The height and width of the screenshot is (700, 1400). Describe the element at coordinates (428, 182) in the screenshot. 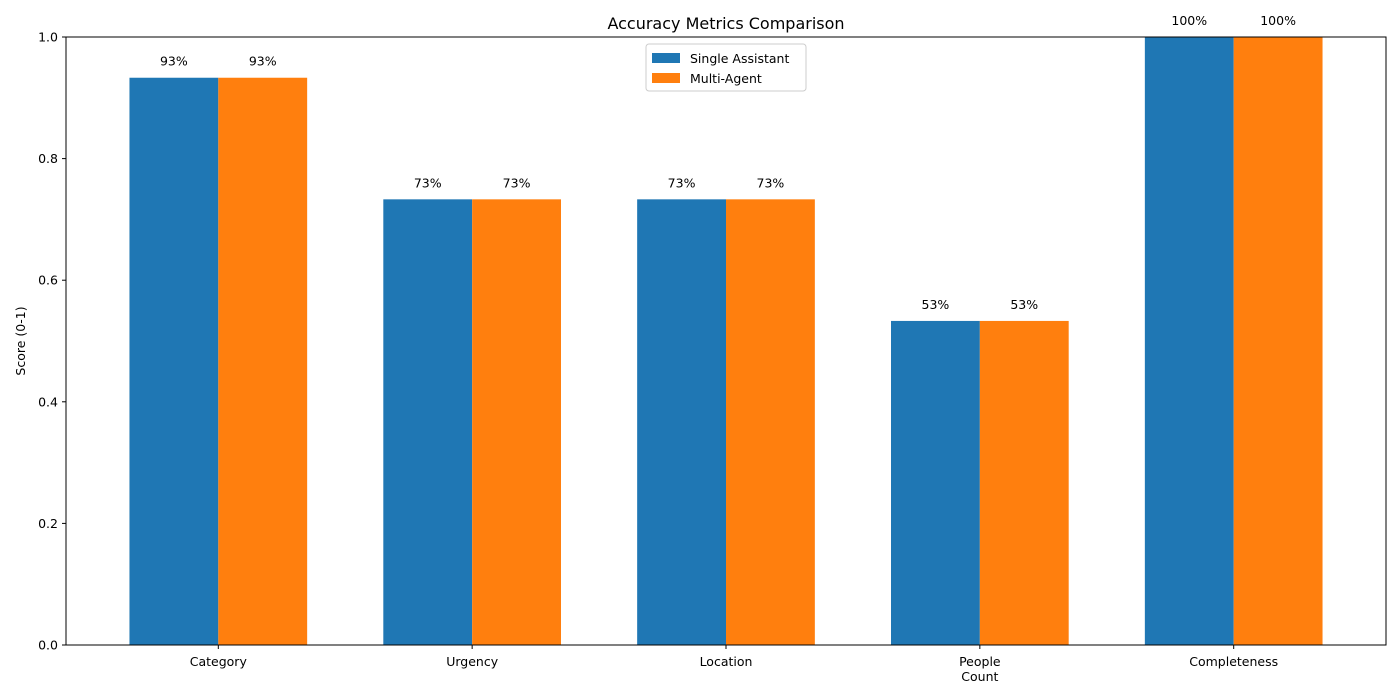

I see `value-label-0-1: 73%` at that location.